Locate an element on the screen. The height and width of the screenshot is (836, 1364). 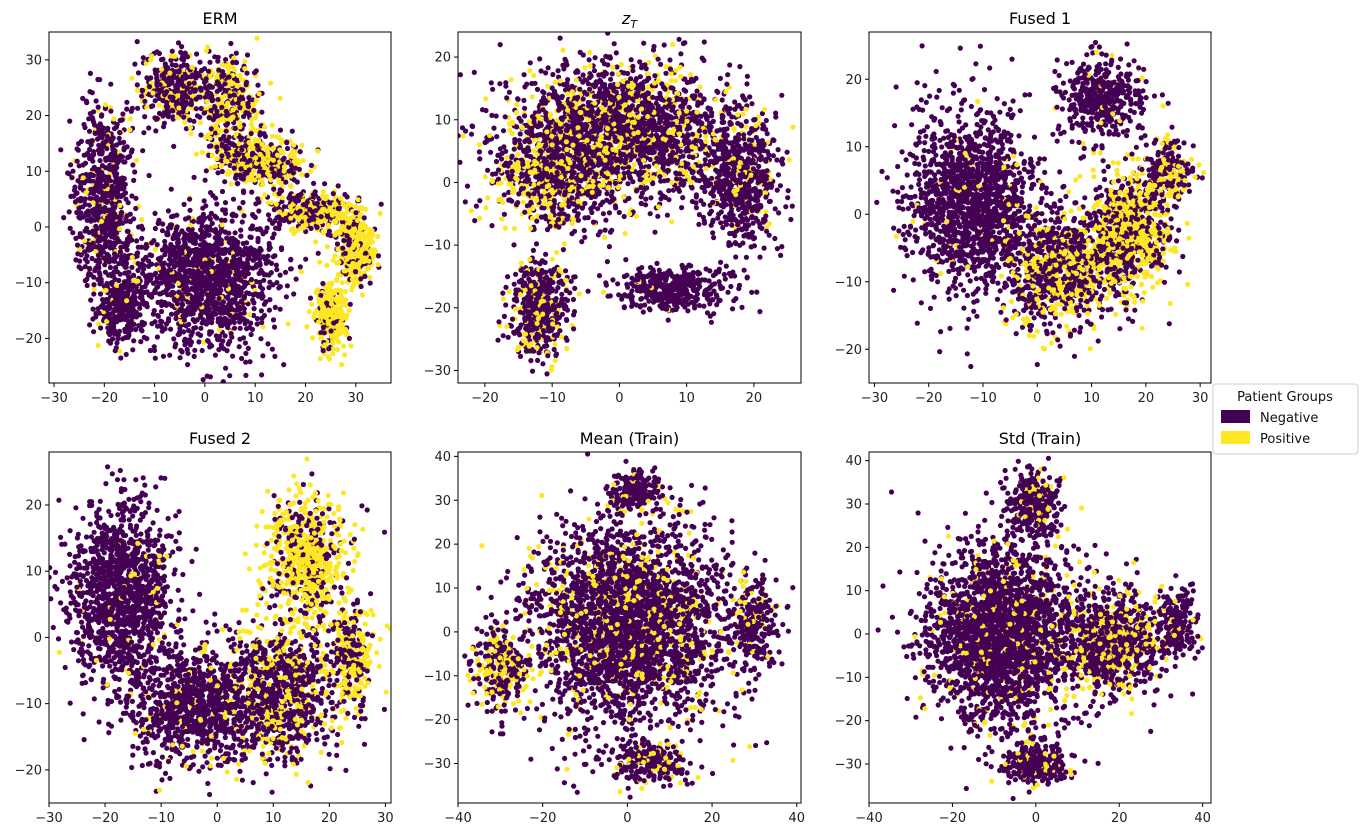
x-tick-label: −20 is located at coordinates (104, 398).